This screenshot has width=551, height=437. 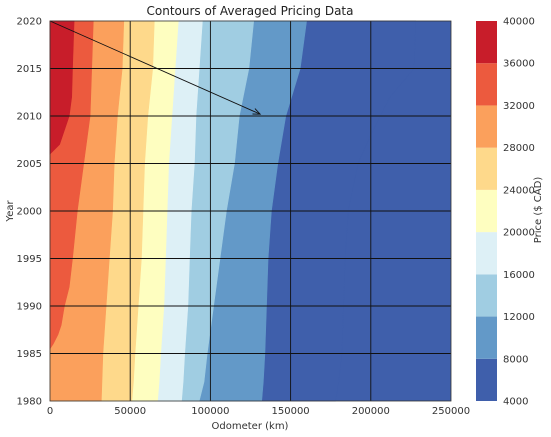 I want to click on y-tick-label: 1980, so click(x=29, y=402).